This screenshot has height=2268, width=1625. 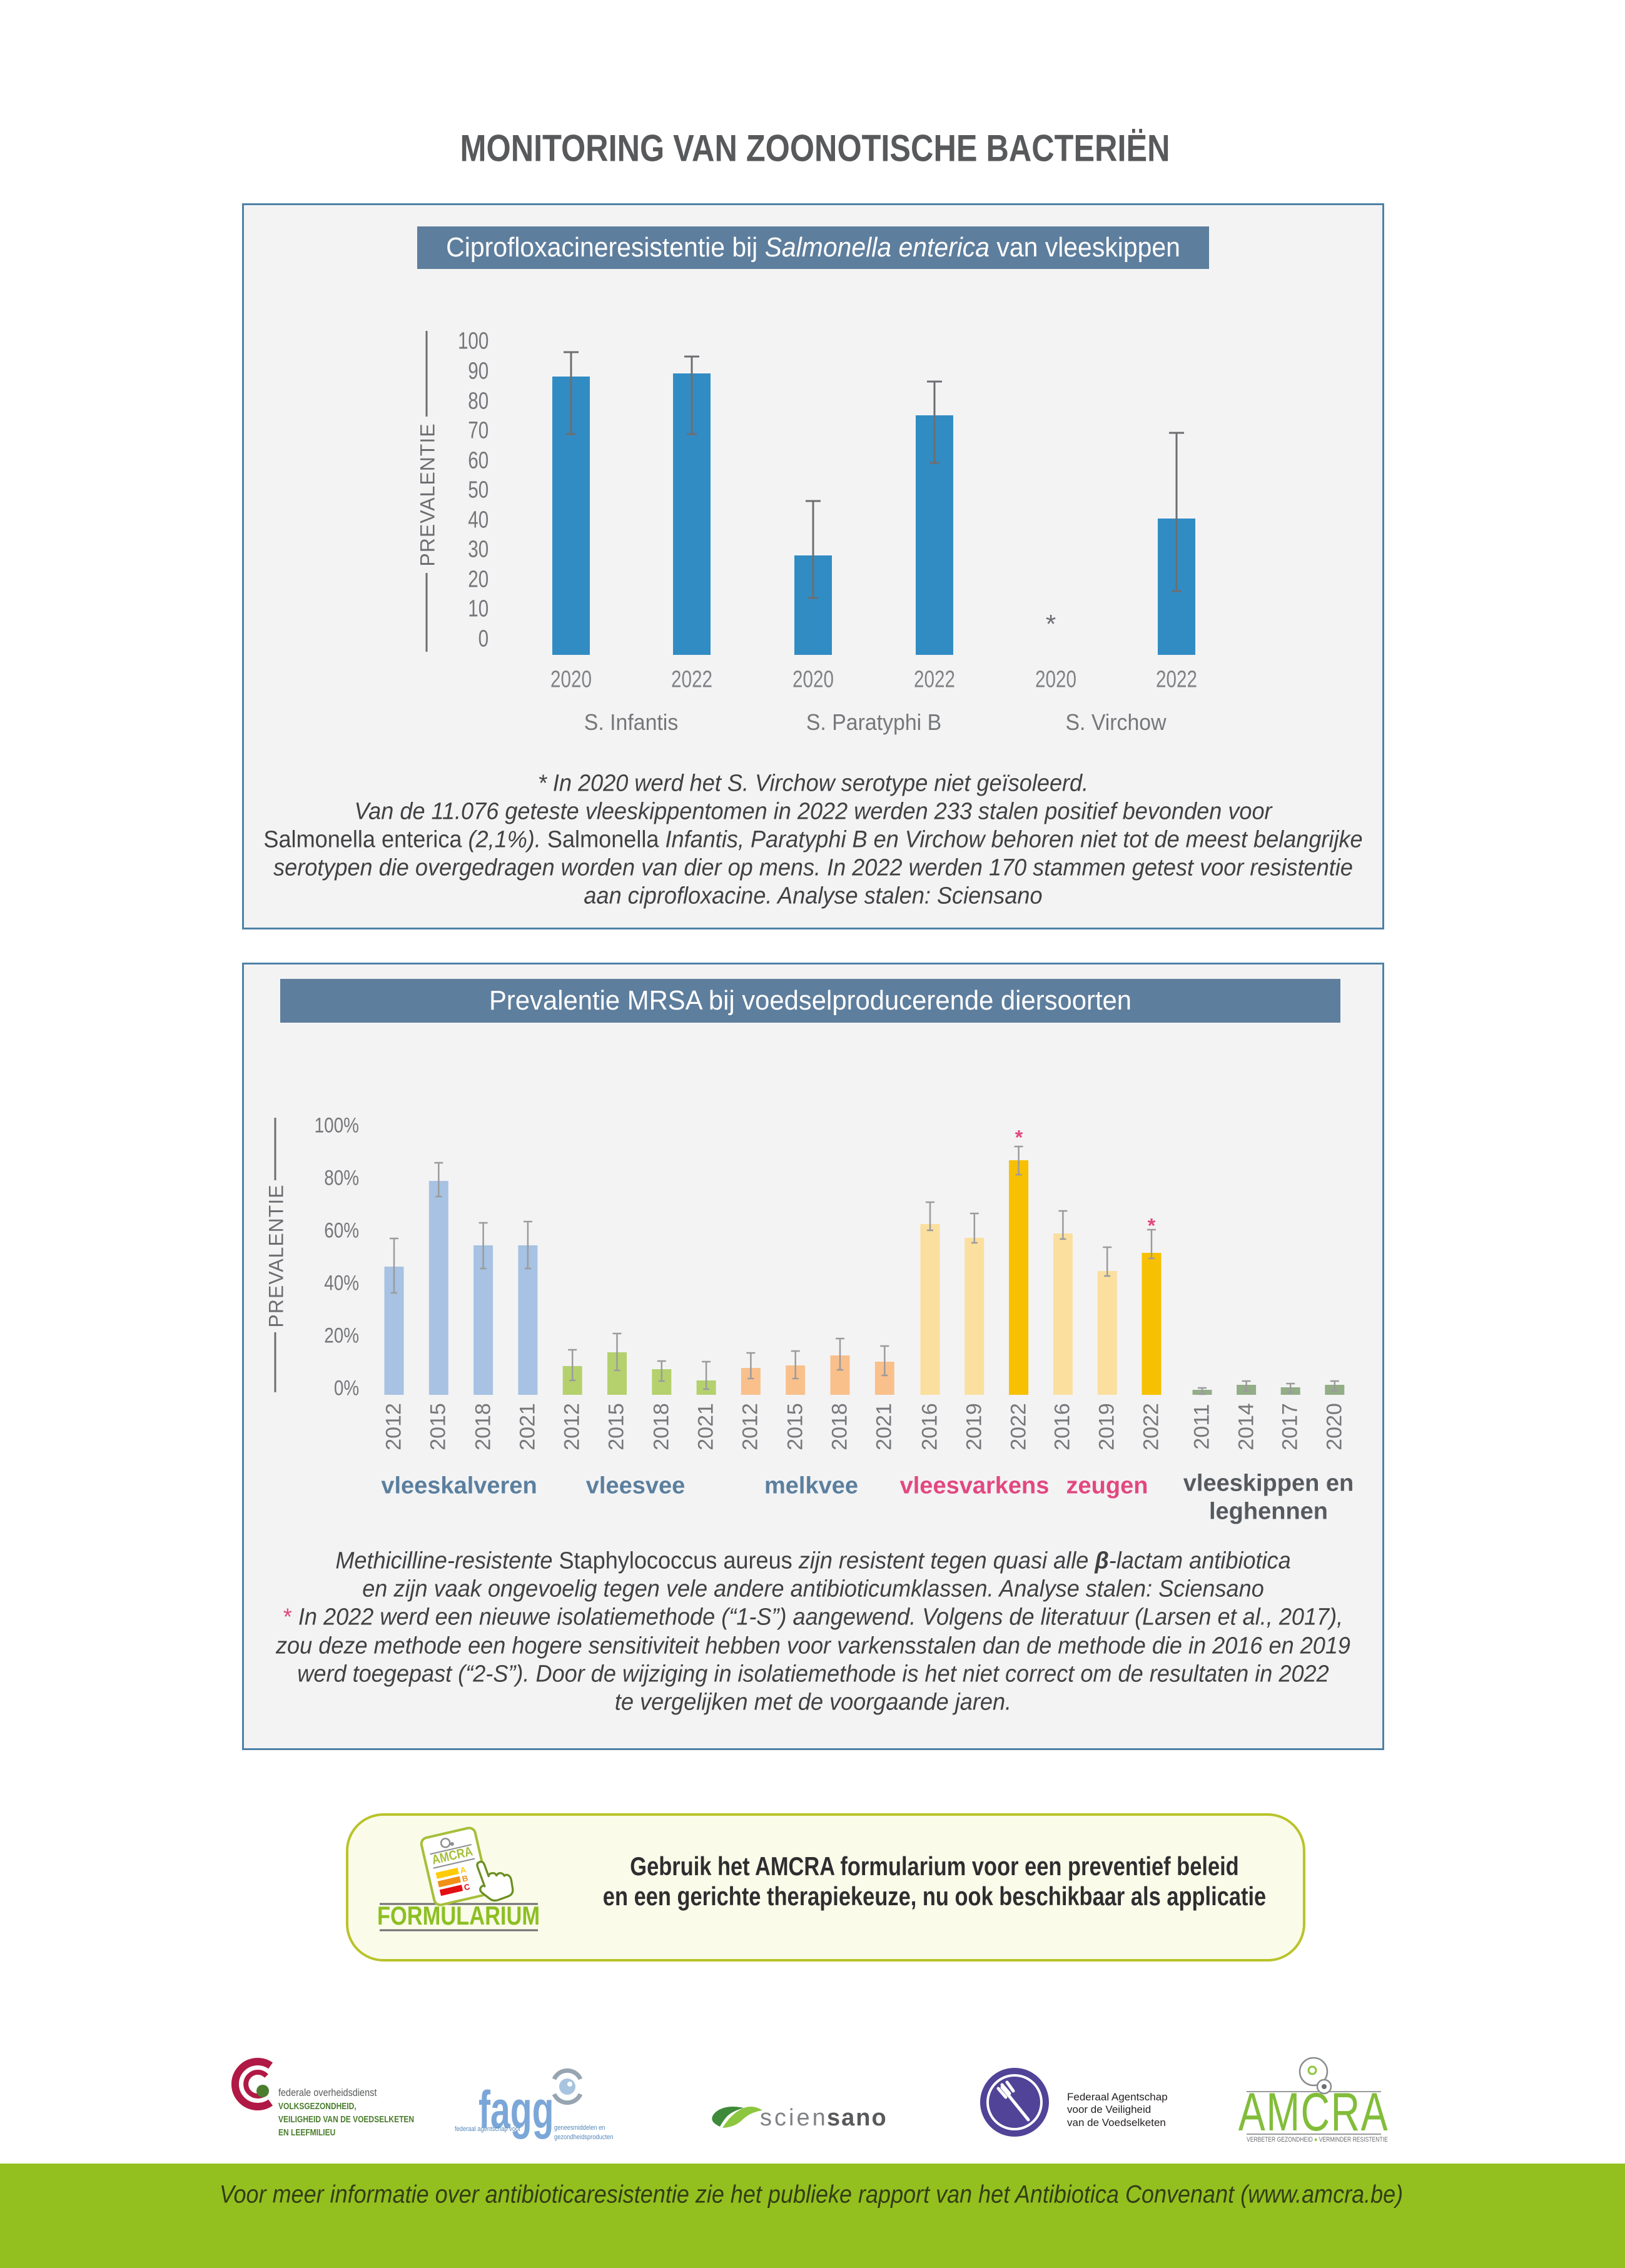 What do you see at coordinates (1109, 2109) in the screenshot?
I see `svg-text: voor de Veiligheid` at bounding box center [1109, 2109].